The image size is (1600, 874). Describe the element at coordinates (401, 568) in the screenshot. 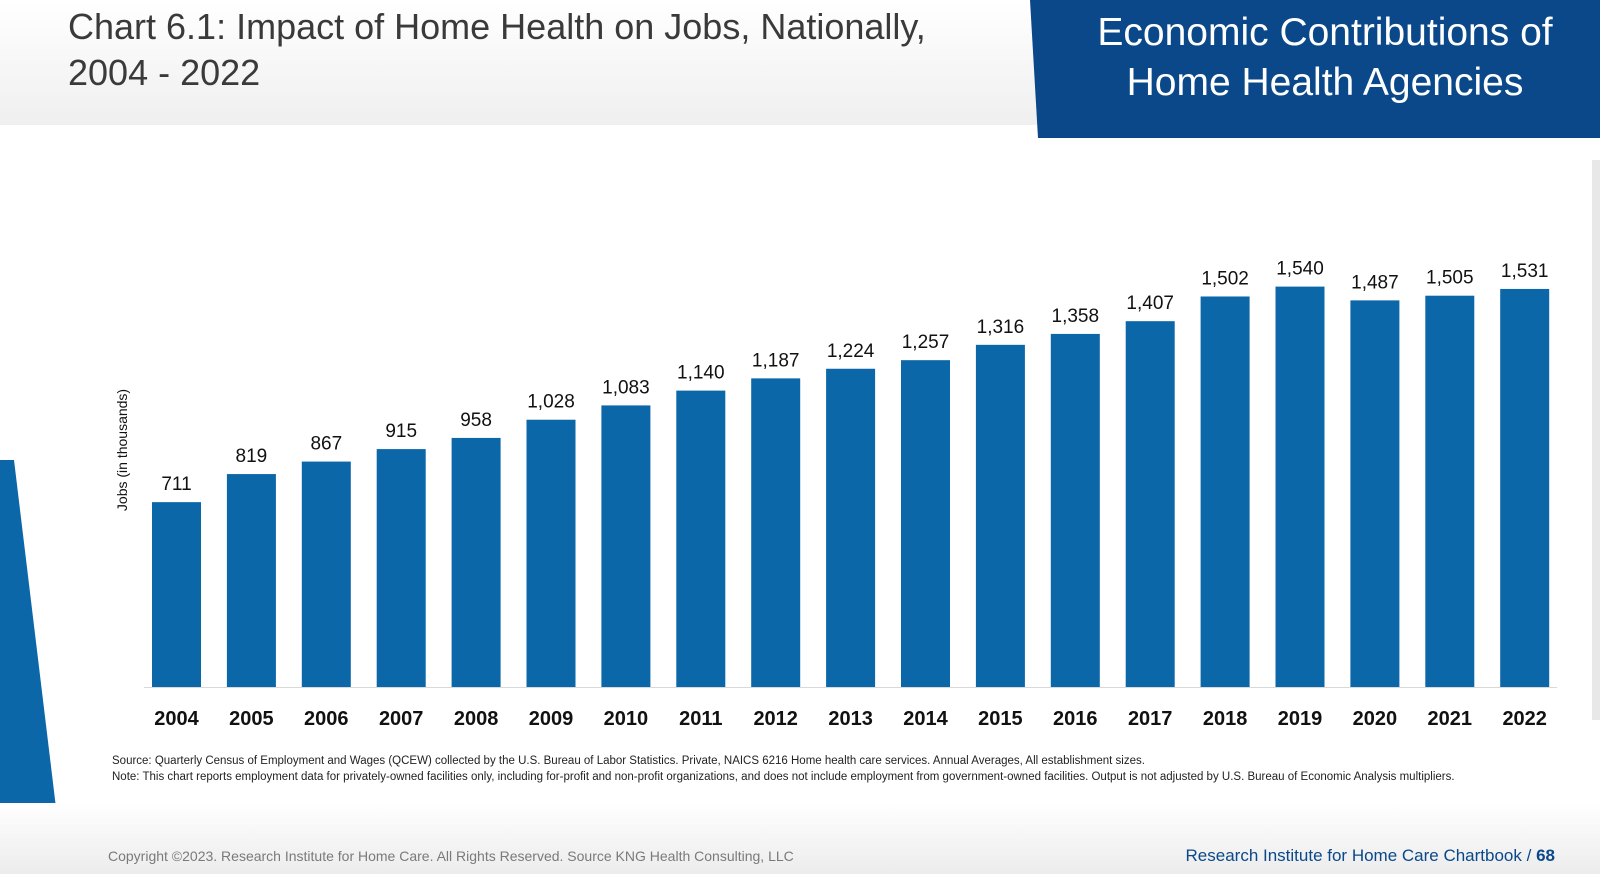

I see `bar-2007` at that location.